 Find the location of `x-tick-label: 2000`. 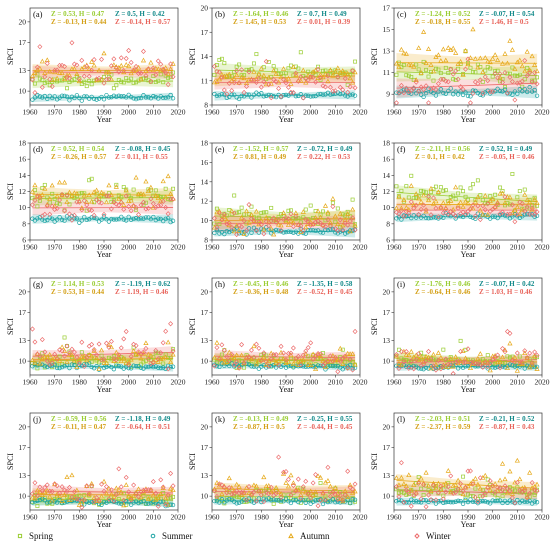

x-tick-label: 2000 is located at coordinates (492, 112).